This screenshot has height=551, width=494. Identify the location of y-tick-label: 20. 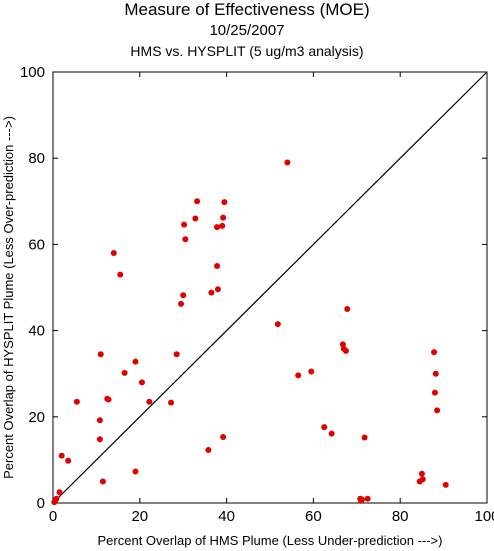
(36, 417).